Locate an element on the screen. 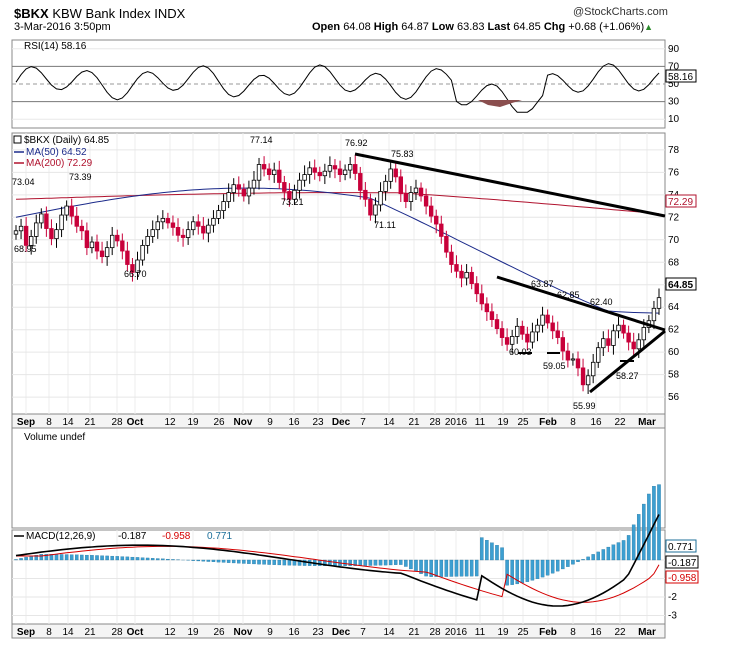 This screenshot has height=654, width=735. x-tick-label: 14 is located at coordinates (389, 632).